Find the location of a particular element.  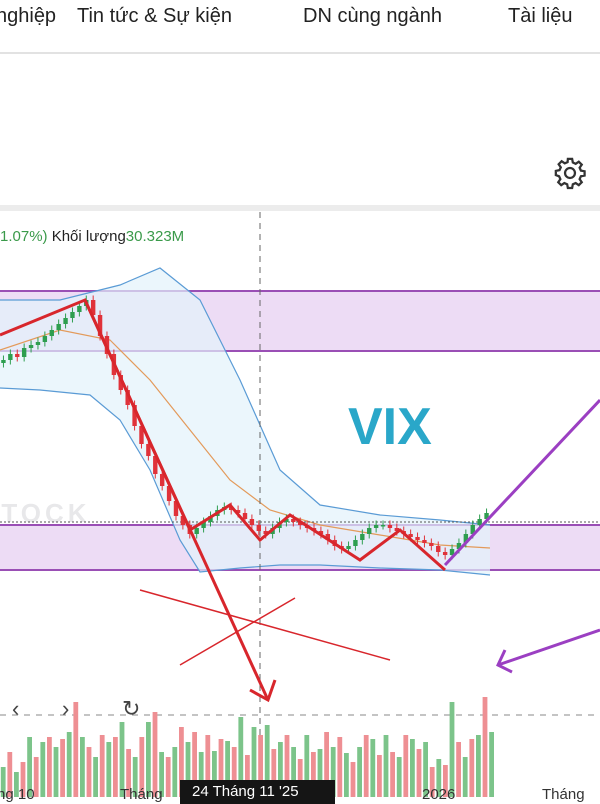

scroll-right-button: › is located at coordinates (66, 708).